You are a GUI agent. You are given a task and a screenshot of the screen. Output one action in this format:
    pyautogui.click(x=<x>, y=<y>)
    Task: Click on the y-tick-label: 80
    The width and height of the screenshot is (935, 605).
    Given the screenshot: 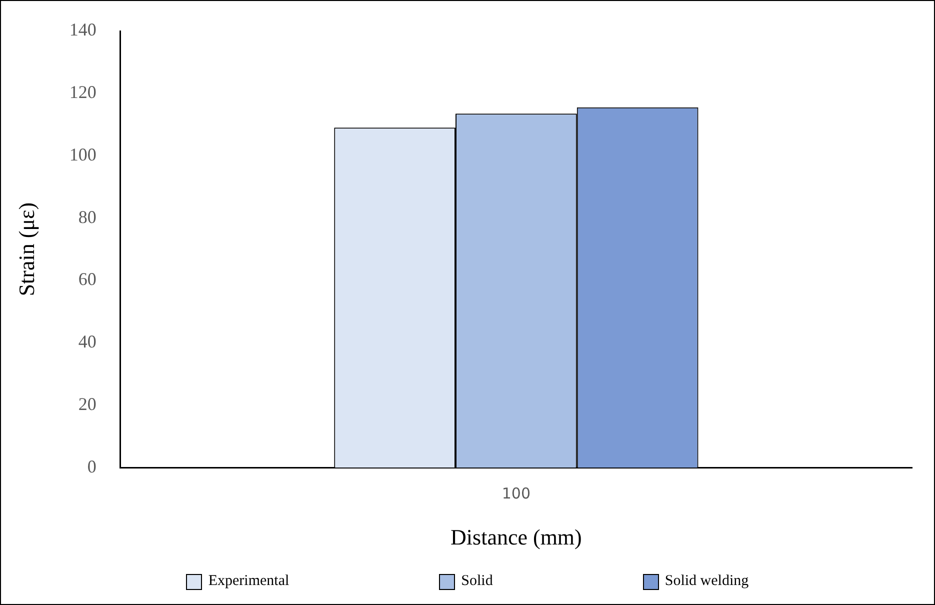 What is the action you would take?
    pyautogui.click(x=87, y=216)
    